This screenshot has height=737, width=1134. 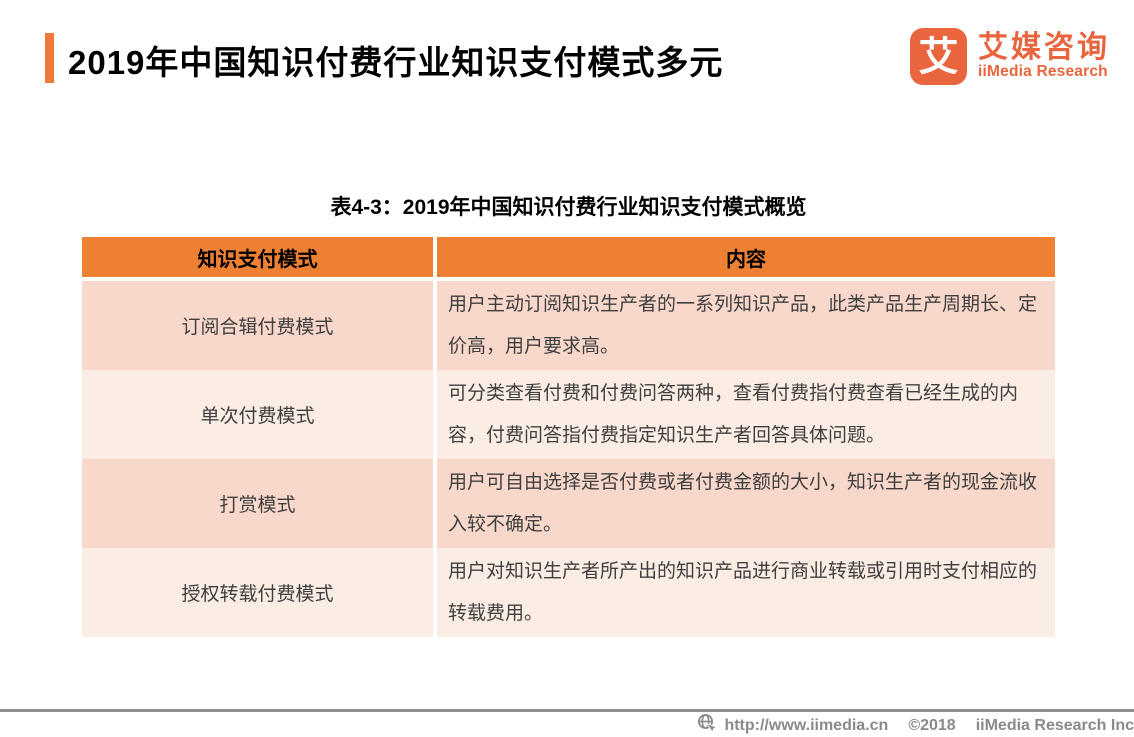 I want to click on footer-copyright: ©2018, so click(x=932, y=725).